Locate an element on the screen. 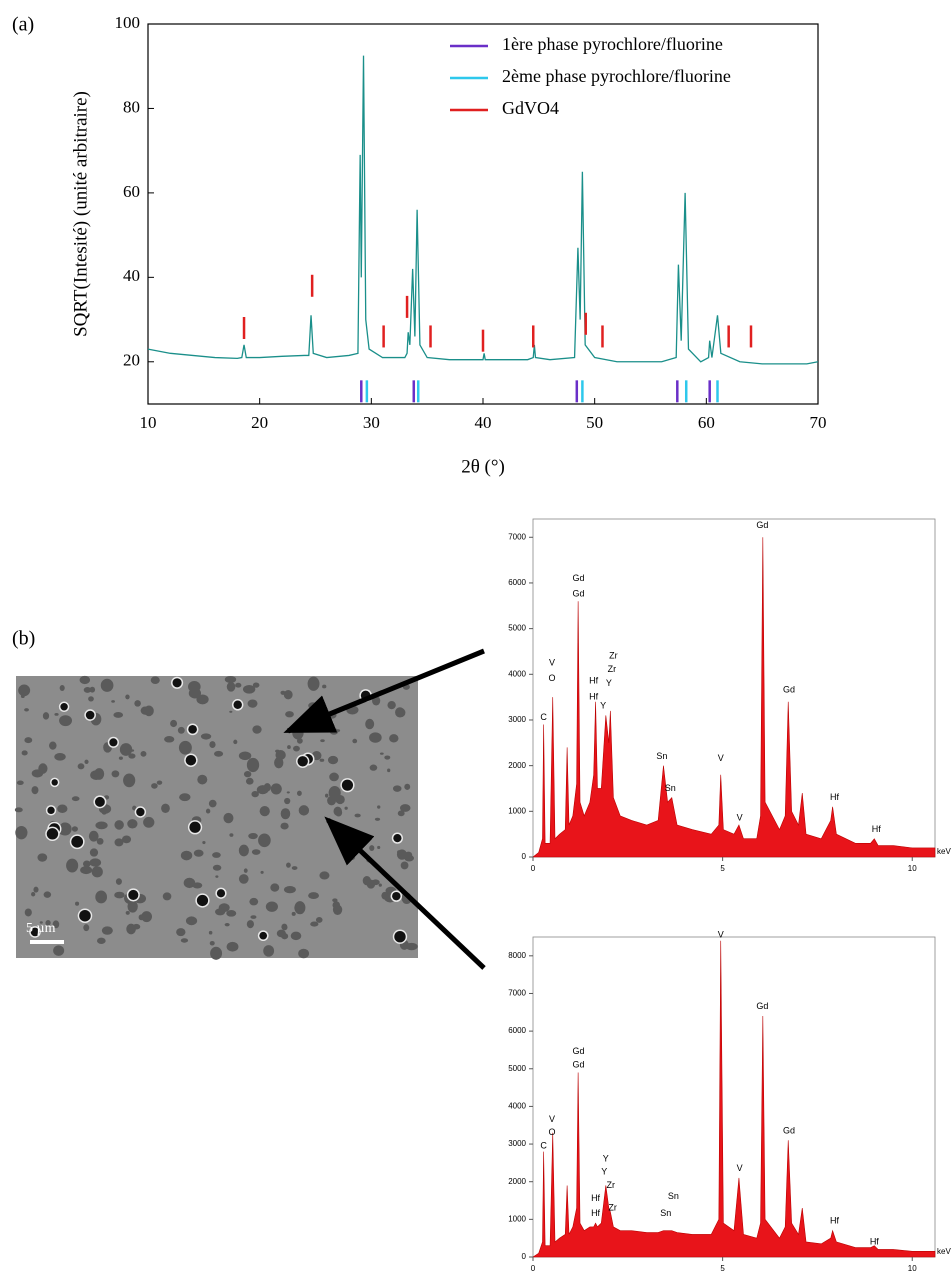 The width and height of the screenshot is (952, 1274). x-axis-label: 2θ (°) is located at coordinates (483, 466).